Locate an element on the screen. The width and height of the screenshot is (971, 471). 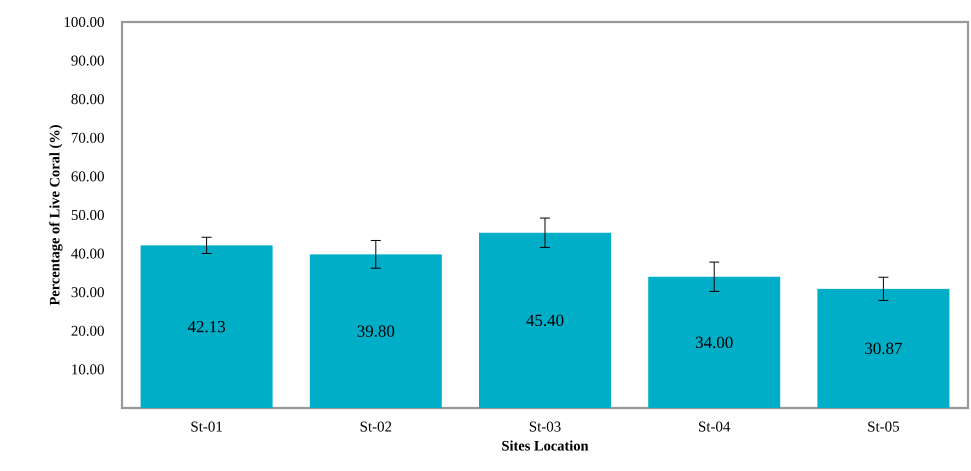
x-tick-label: St-02 is located at coordinates (376, 427).